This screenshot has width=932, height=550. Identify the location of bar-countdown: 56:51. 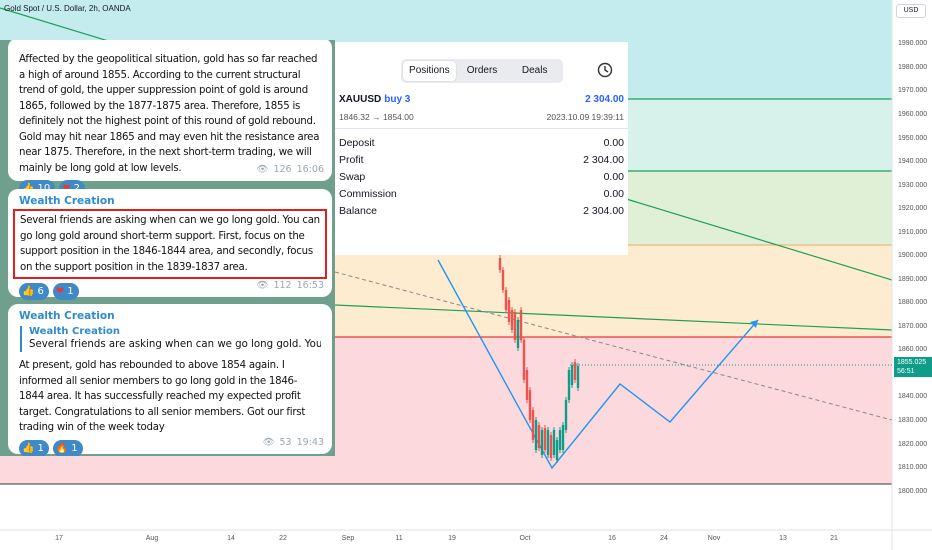
(906, 371).